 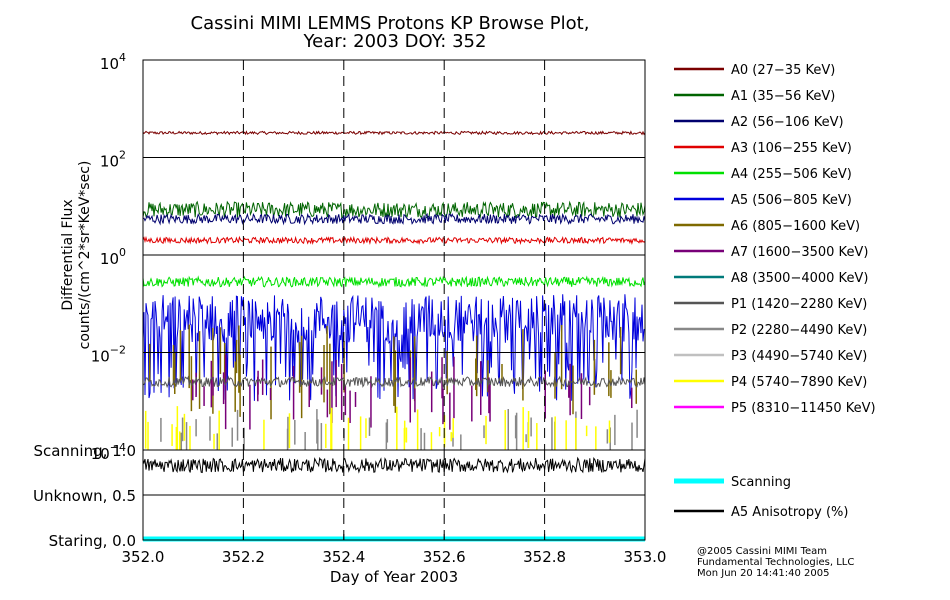 I want to click on legend-label: P3 (4490−5740 KeV), so click(x=799, y=356).